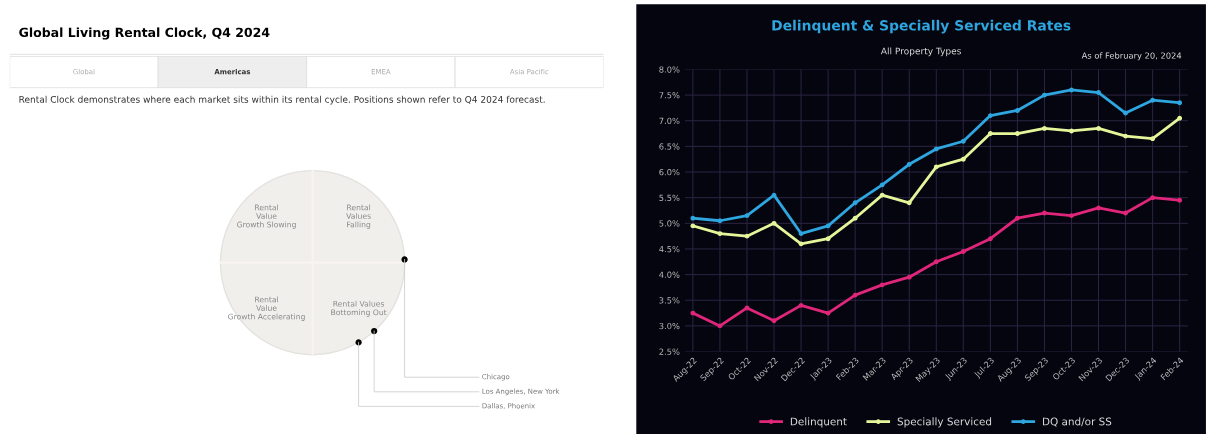 The image size is (1212, 434). Describe the element at coordinates (669, 69) in the screenshot. I see `y-tick-label: 8.0%` at that location.